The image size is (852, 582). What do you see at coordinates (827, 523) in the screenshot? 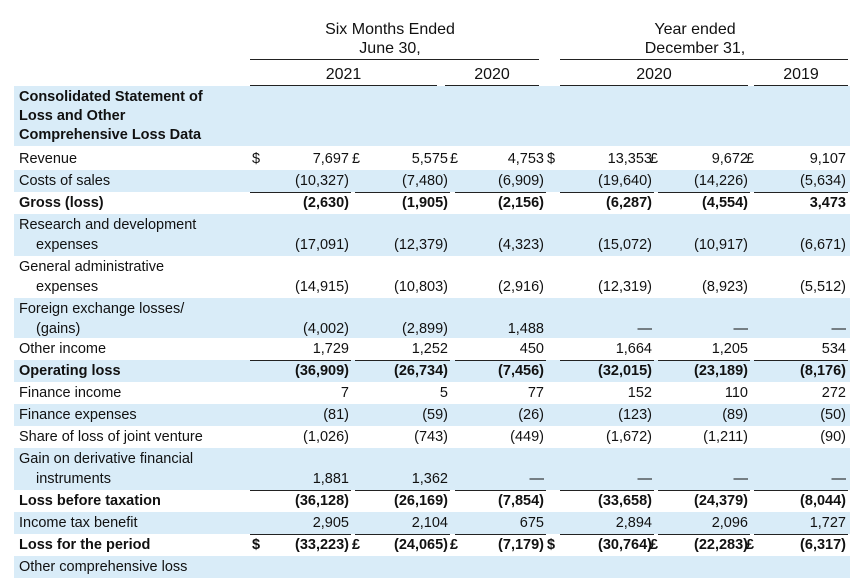
I see `value-cell: 1,727` at bounding box center [827, 523].